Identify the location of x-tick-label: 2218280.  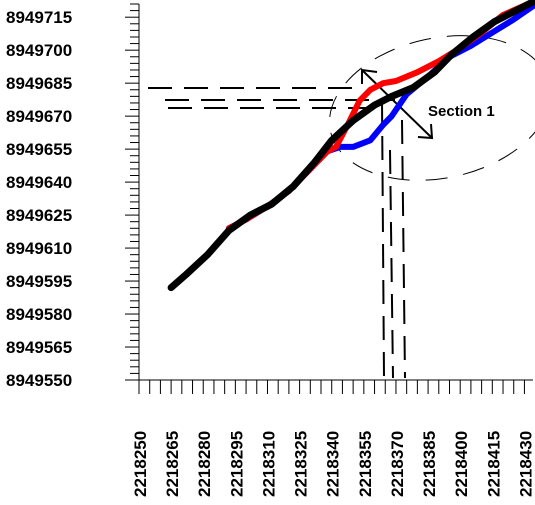
(204, 464).